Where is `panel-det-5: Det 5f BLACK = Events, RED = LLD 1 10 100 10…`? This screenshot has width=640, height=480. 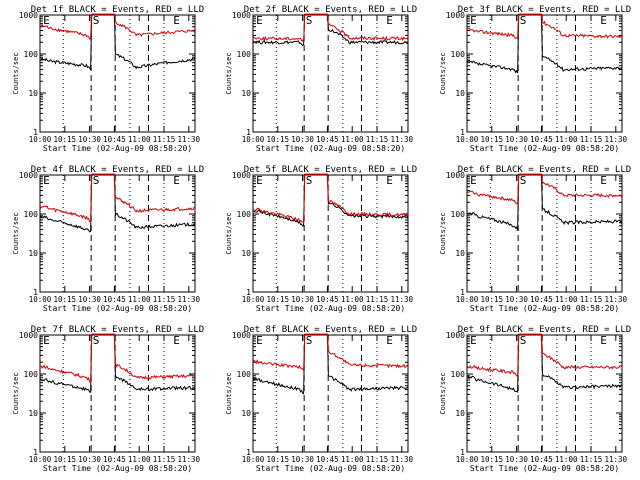
panel-det-5: Det 5f BLACK = Events, RED = LLD 1 10 100 10… is located at coordinates (321, 239).